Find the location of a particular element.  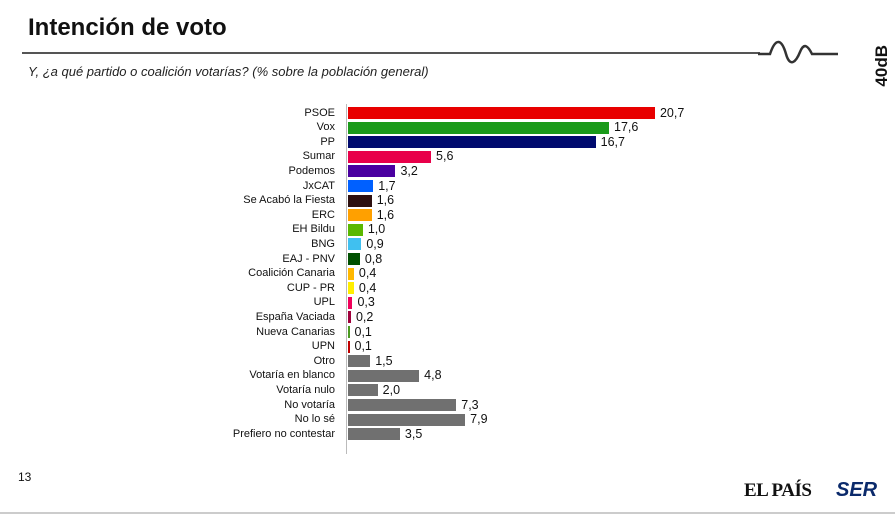

value-label: 16,7 is located at coordinates (612, 141).